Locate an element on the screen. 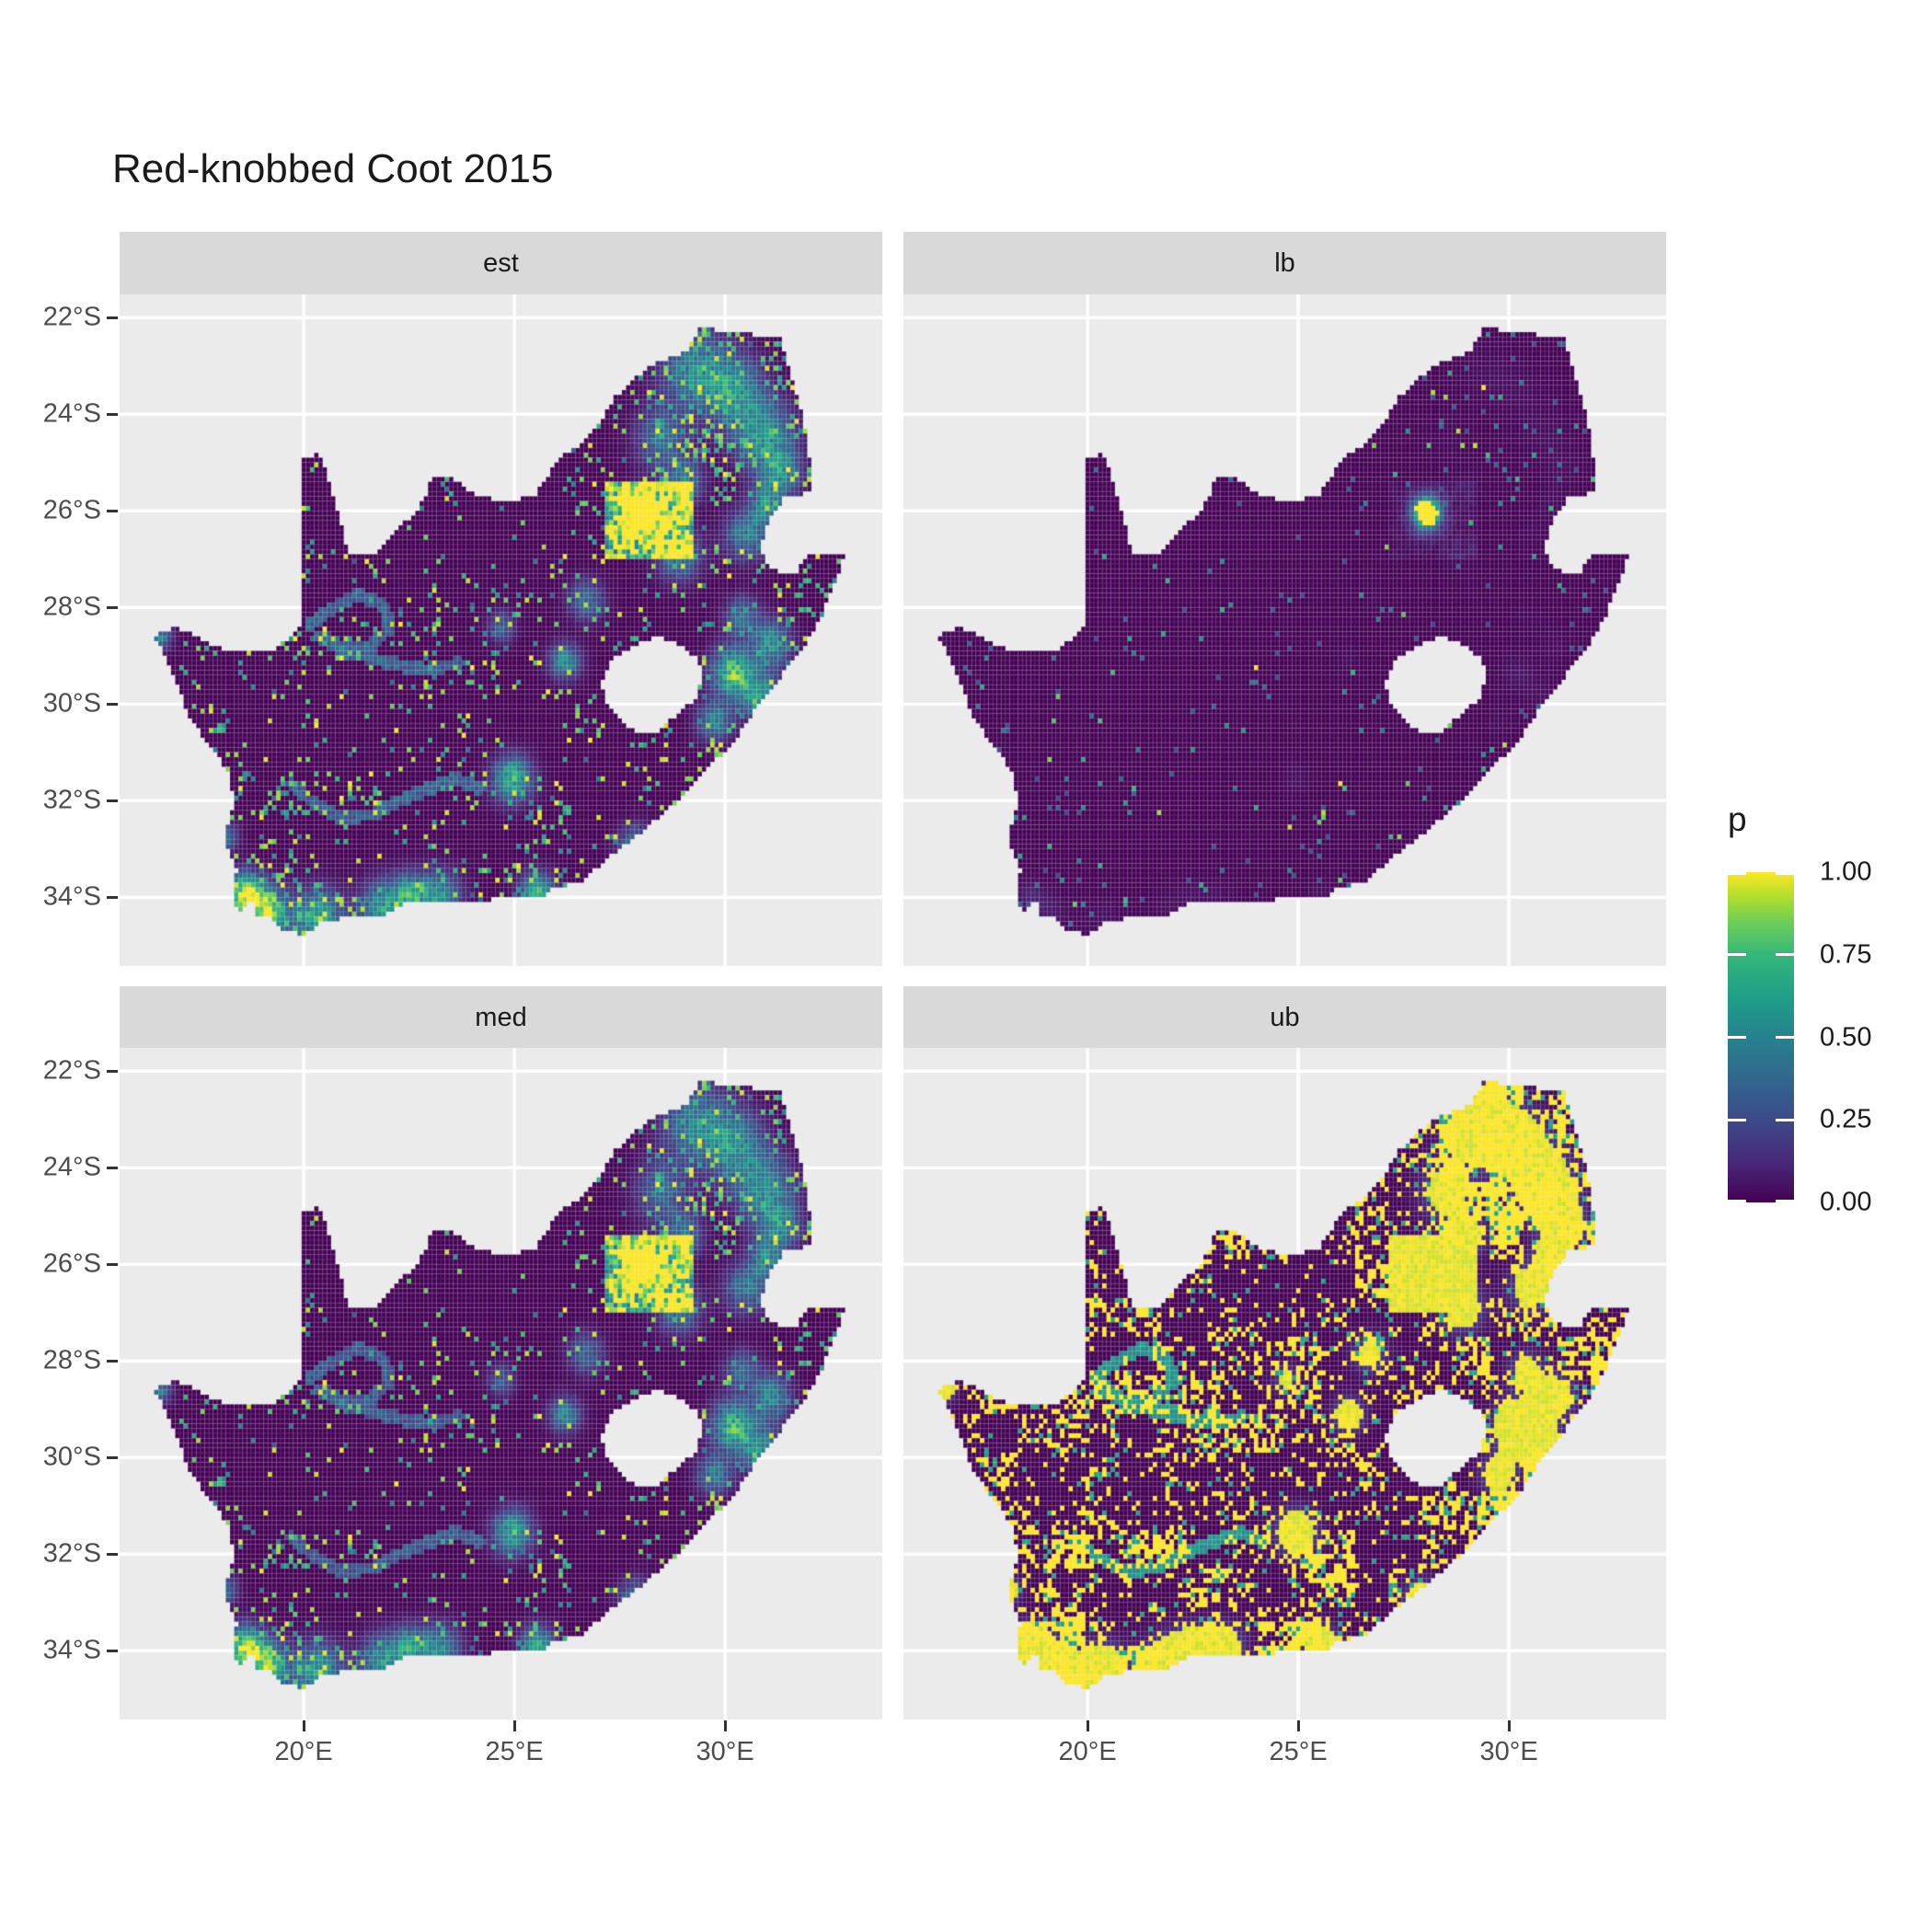 The image size is (1932, 1932). facet-strip-label: ub is located at coordinates (1285, 1017).